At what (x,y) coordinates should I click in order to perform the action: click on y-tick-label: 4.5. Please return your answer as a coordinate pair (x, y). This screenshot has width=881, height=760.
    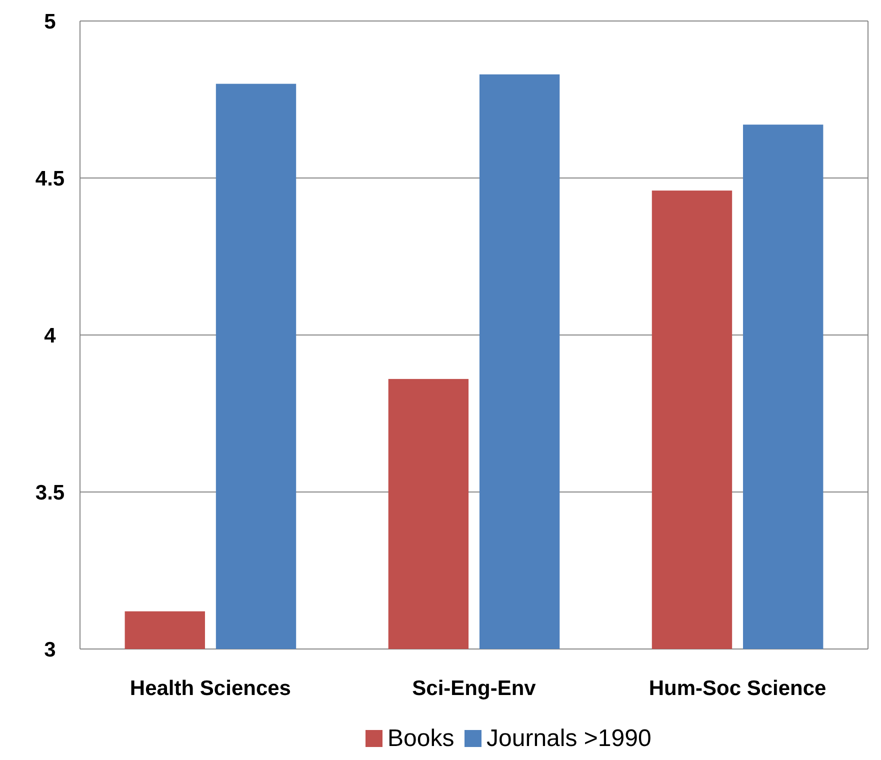
    Looking at the image, I should click on (50, 178).